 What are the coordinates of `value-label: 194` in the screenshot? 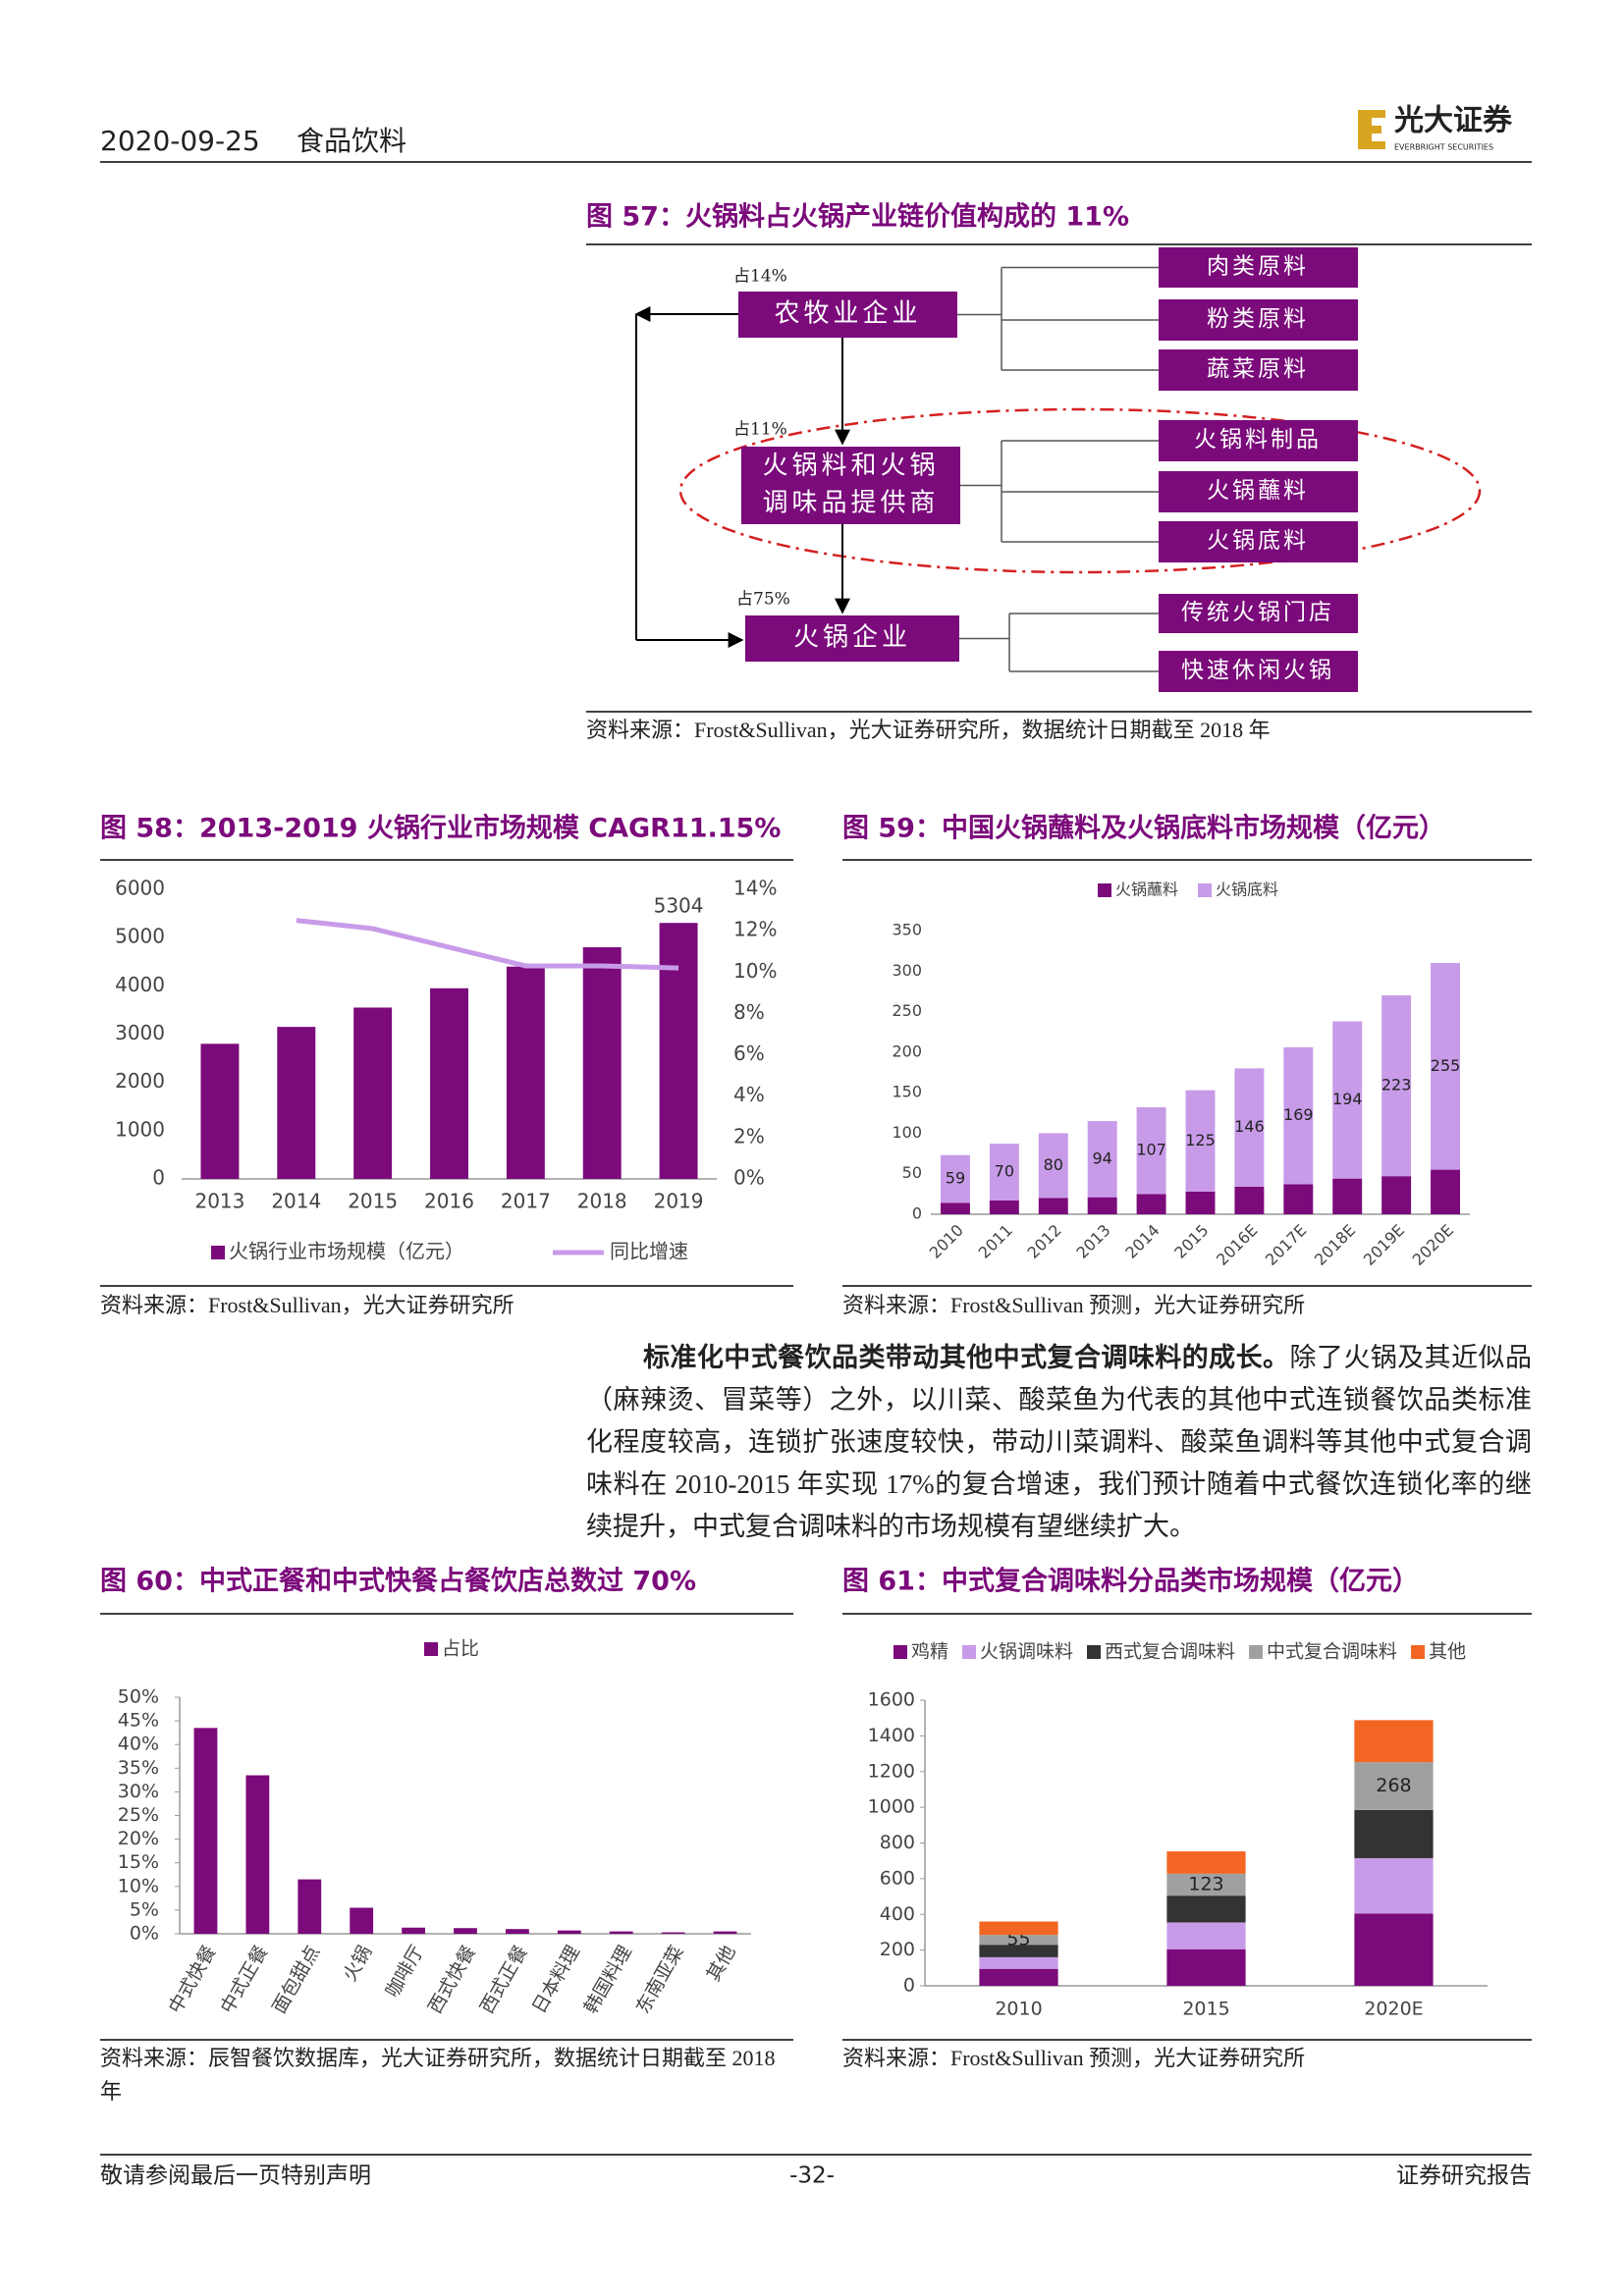 It's located at (1347, 1099).